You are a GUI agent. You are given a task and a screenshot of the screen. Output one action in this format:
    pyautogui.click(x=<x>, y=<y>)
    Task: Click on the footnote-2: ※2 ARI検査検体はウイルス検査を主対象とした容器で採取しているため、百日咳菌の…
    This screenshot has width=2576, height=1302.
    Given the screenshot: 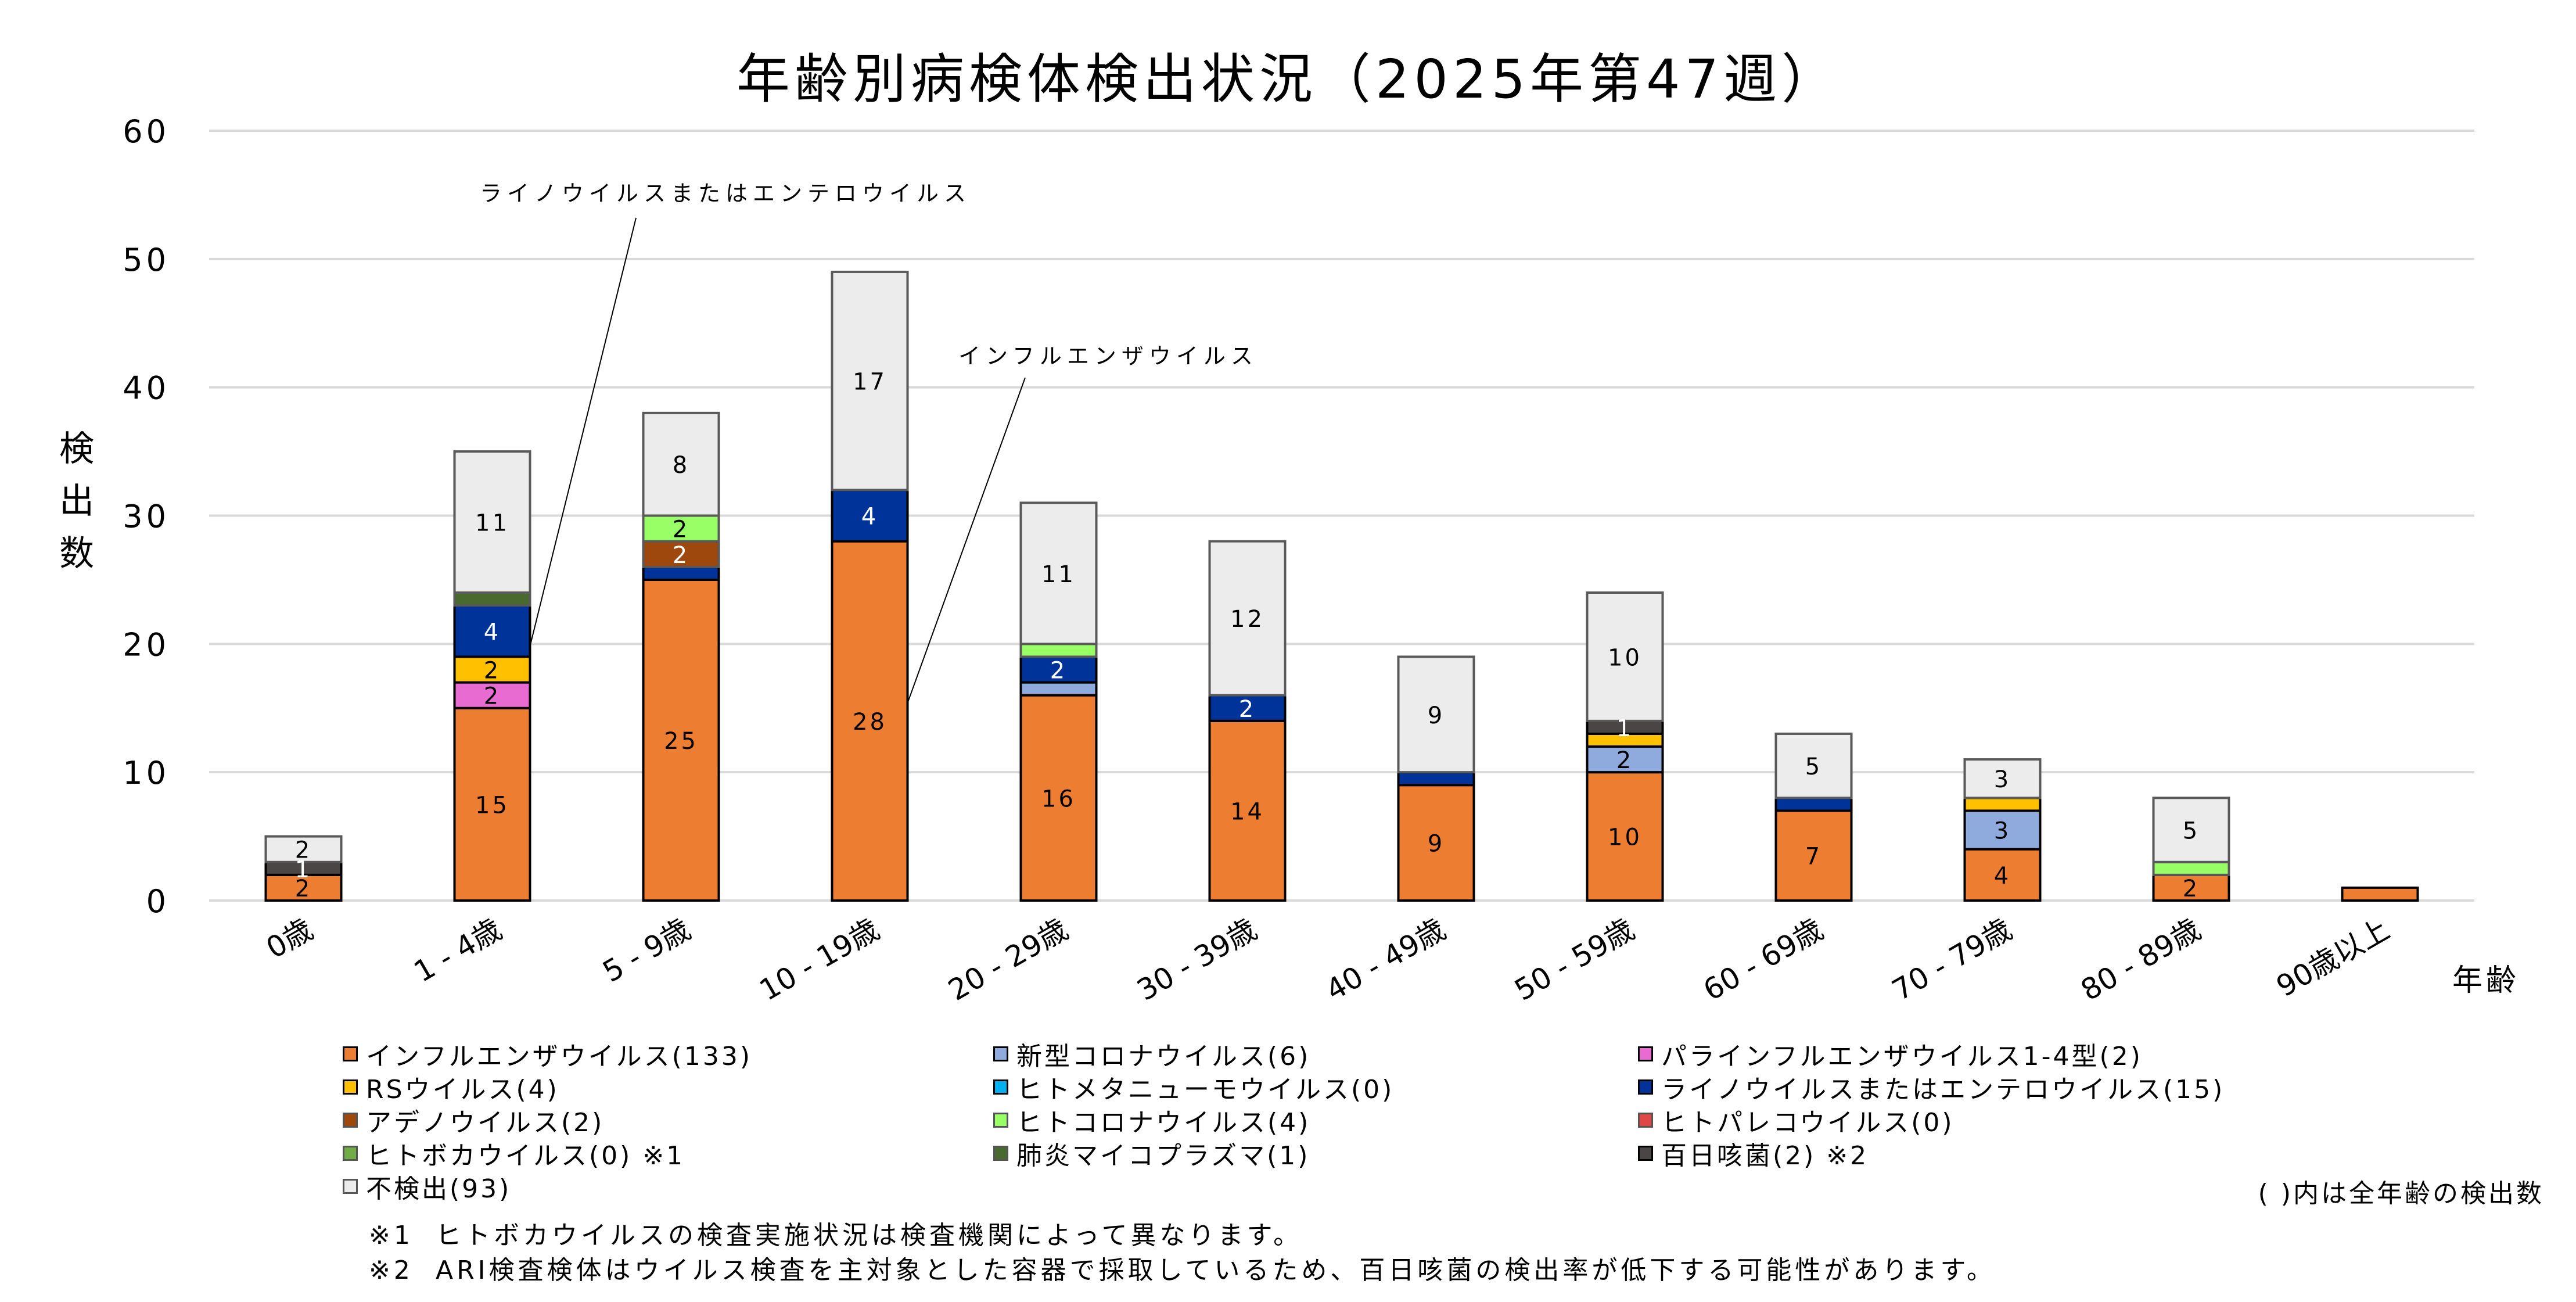 What is the action you would take?
    pyautogui.click(x=1182, y=1267)
    